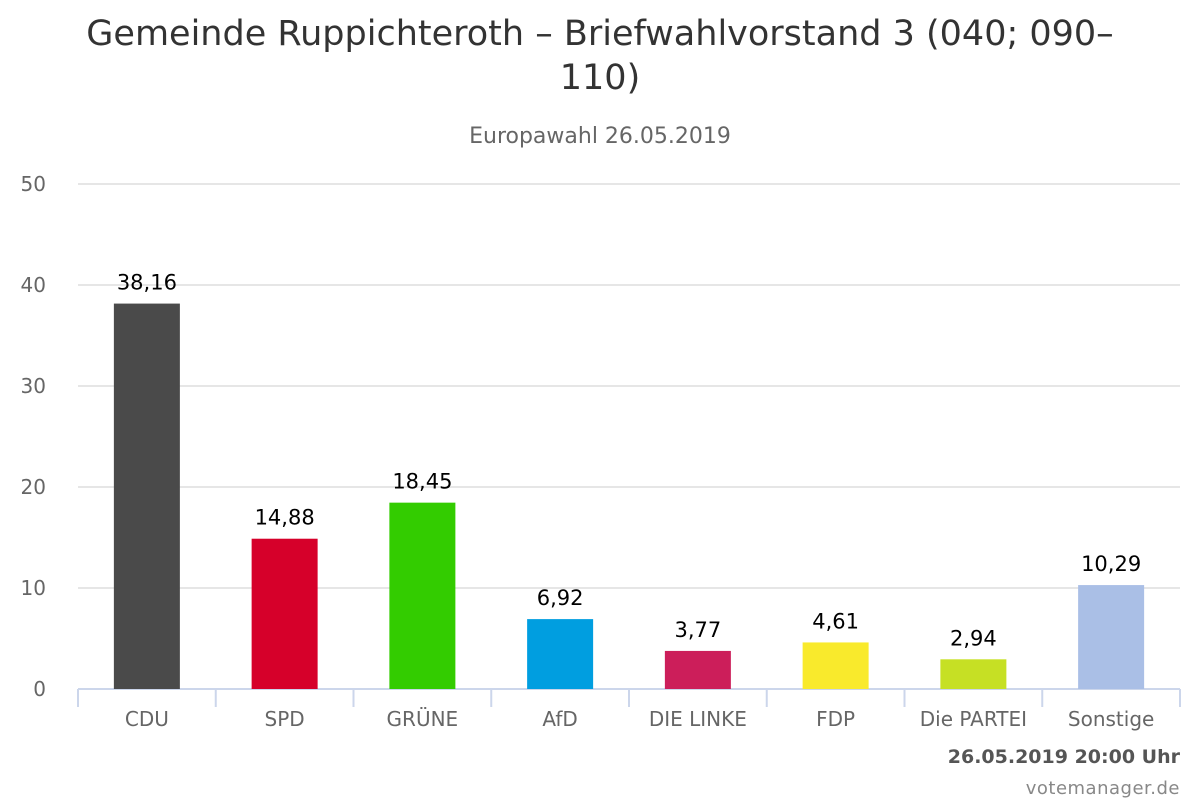 This screenshot has height=800, width=1200. Describe the element at coordinates (146, 496) in the screenshot. I see `bar-cdu` at that location.